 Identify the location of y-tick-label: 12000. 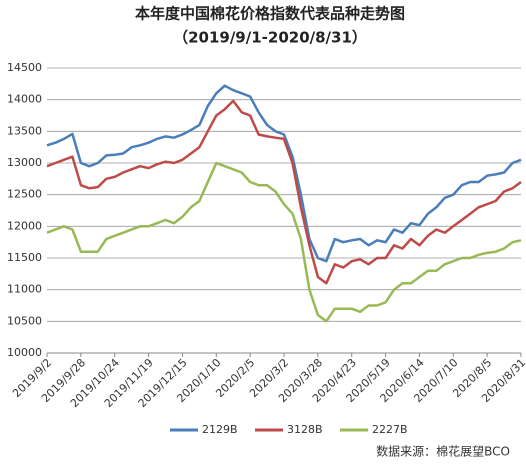
(24, 225).